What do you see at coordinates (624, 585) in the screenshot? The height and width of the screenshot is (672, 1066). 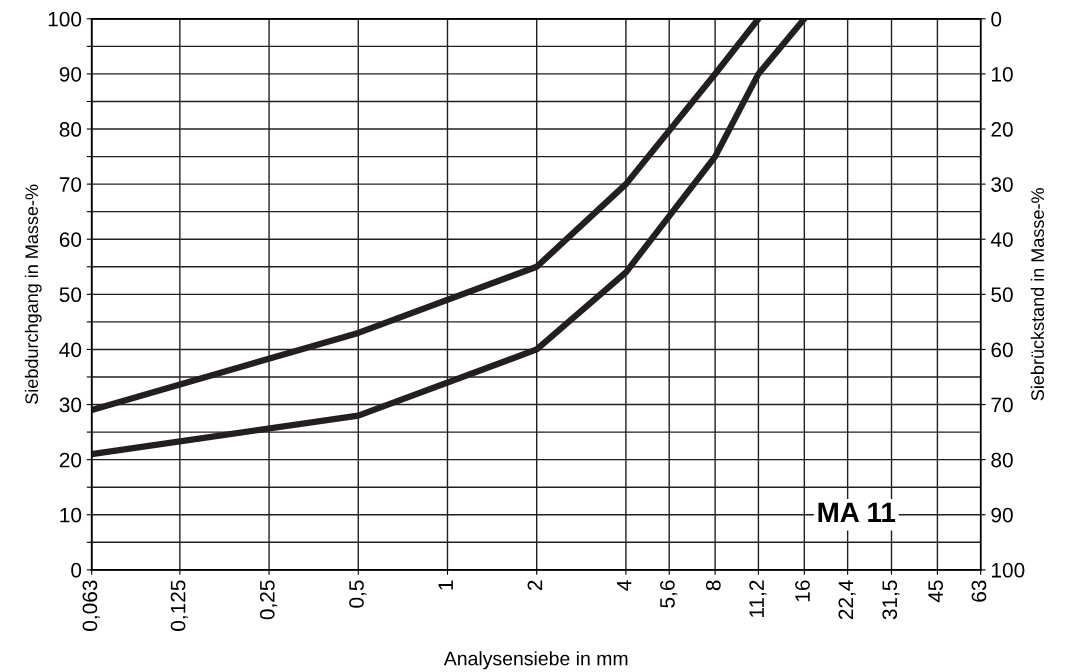 I see `x-tick-label: 4` at bounding box center [624, 585].